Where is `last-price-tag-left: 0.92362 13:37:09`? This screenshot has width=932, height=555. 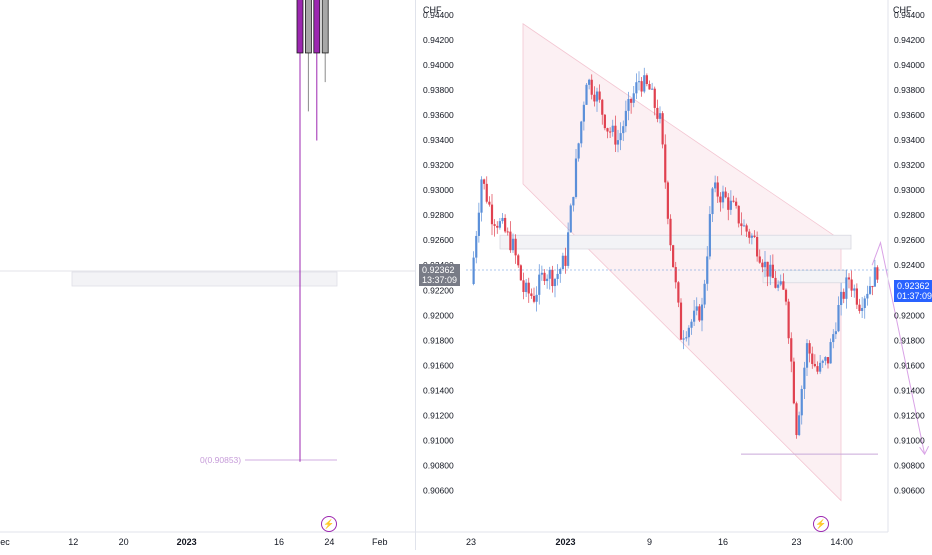
last-price-tag-left: 0.92362 13:37:09 is located at coordinates (440, 275).